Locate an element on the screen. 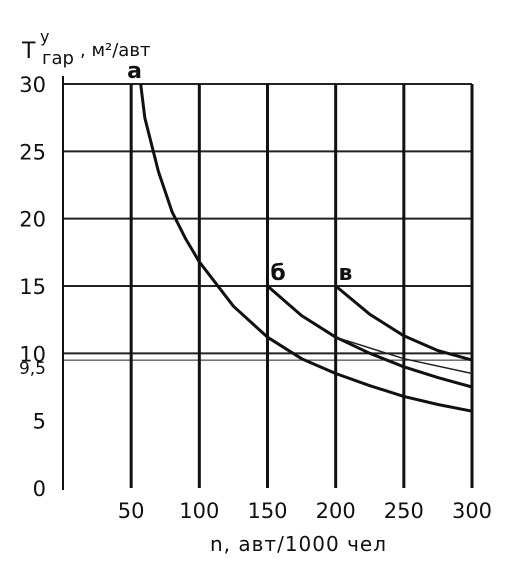 The image size is (531, 574). y-tick-label: 10 is located at coordinates (32, 354).